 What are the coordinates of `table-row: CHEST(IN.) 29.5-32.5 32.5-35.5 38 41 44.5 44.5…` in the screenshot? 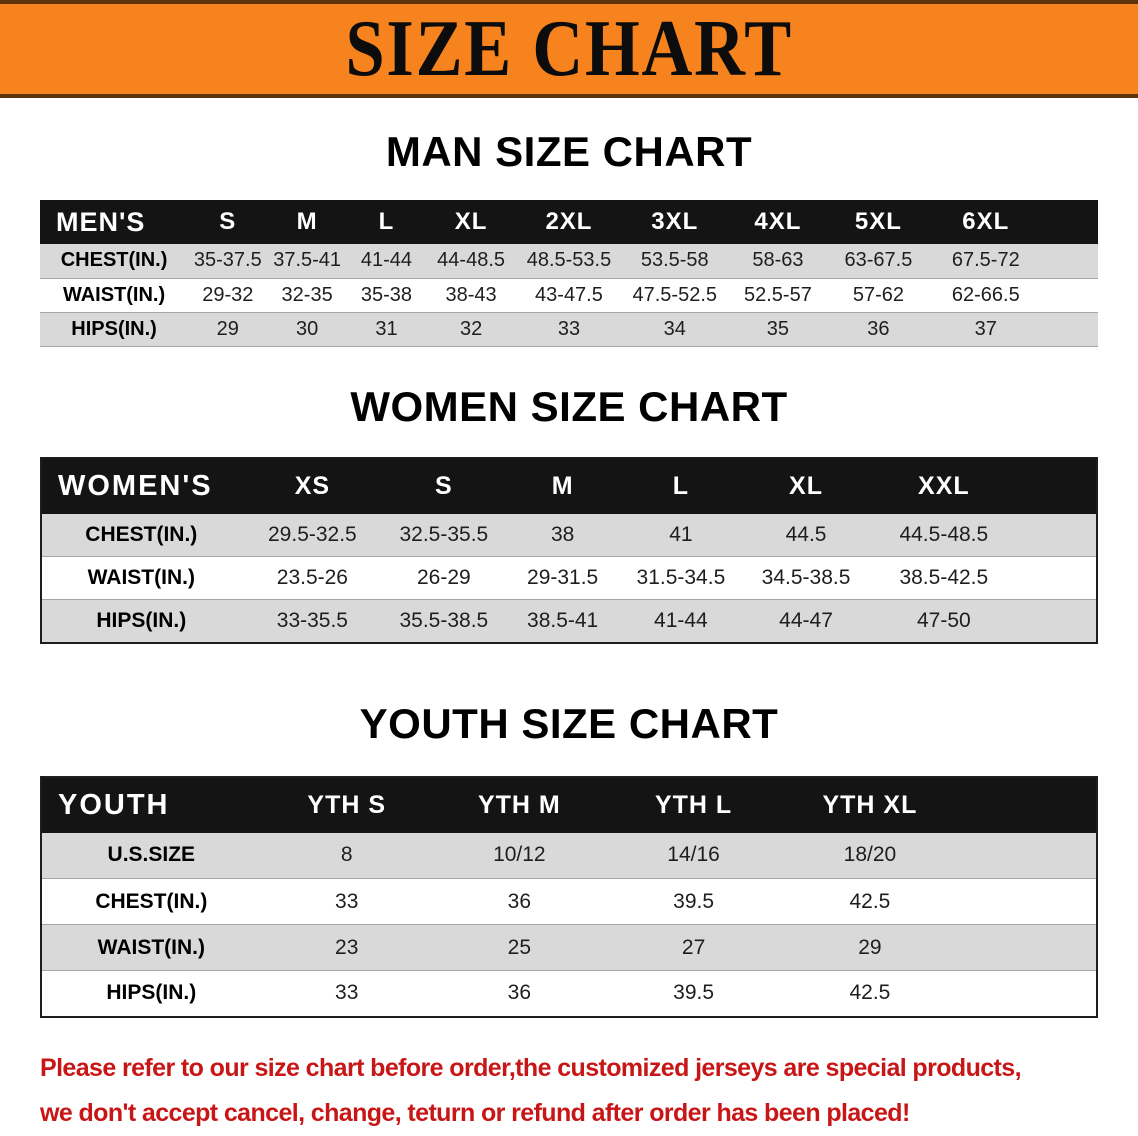 It's located at (569, 535).